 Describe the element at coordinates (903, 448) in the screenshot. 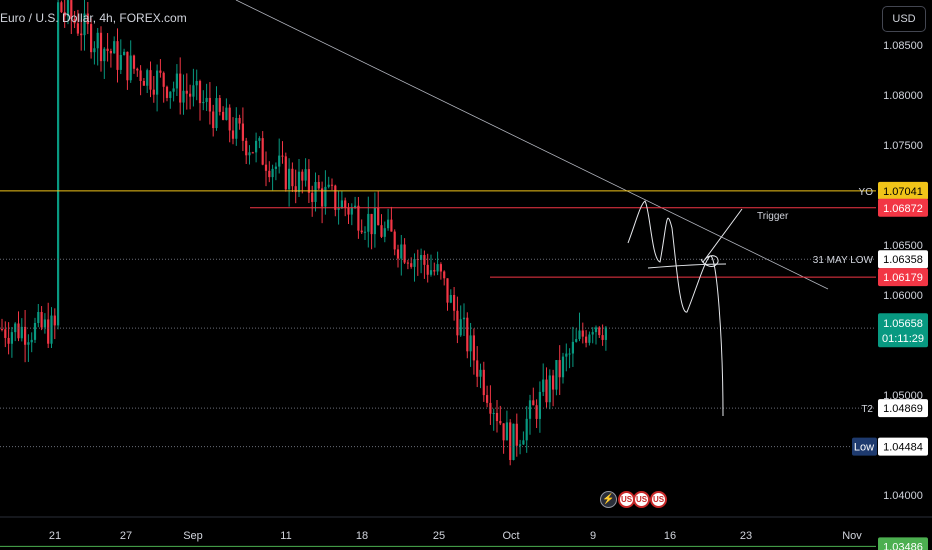

I see `price-label: 1.04484` at that location.